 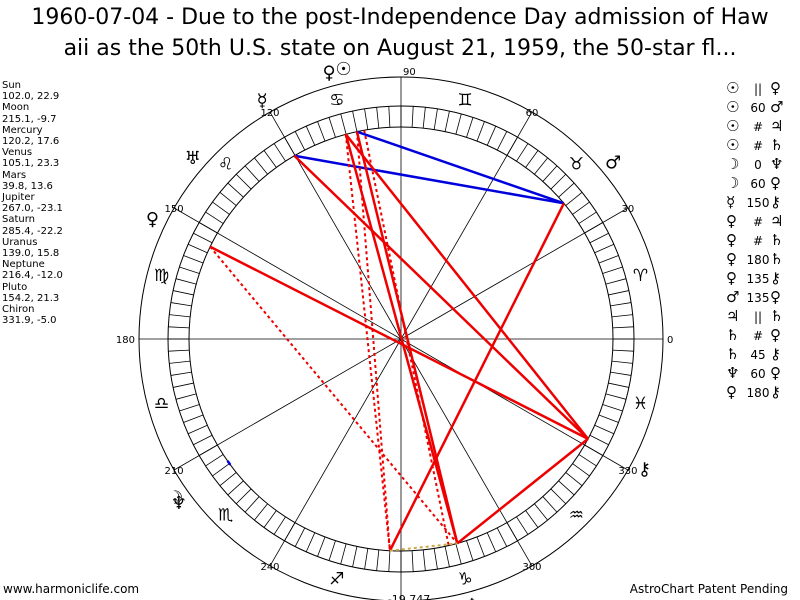 What do you see at coordinates (409, 596) in the screenshot?
I see `bottom-value-label: -19,747` at bounding box center [409, 596].